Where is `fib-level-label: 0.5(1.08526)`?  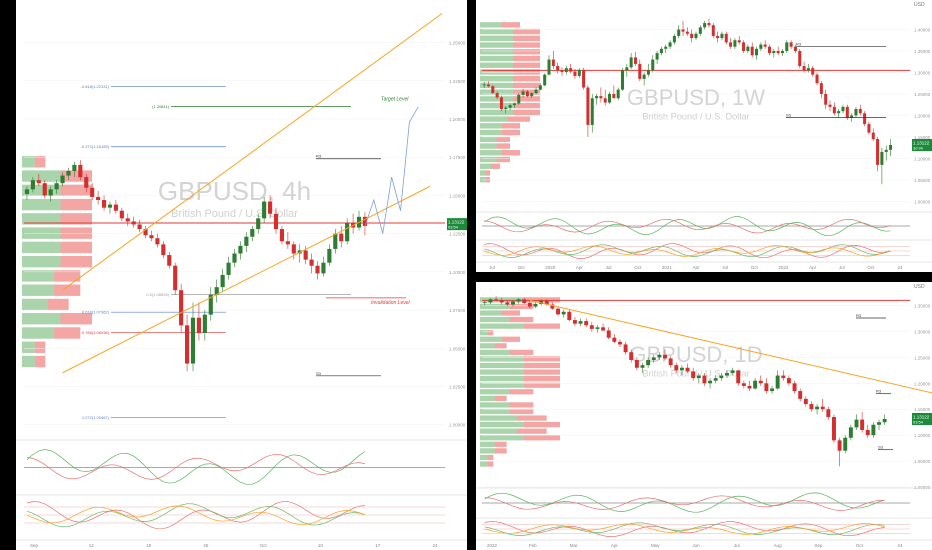 fib-level-label: 0.5(1.08526) is located at coordinates (157, 294).